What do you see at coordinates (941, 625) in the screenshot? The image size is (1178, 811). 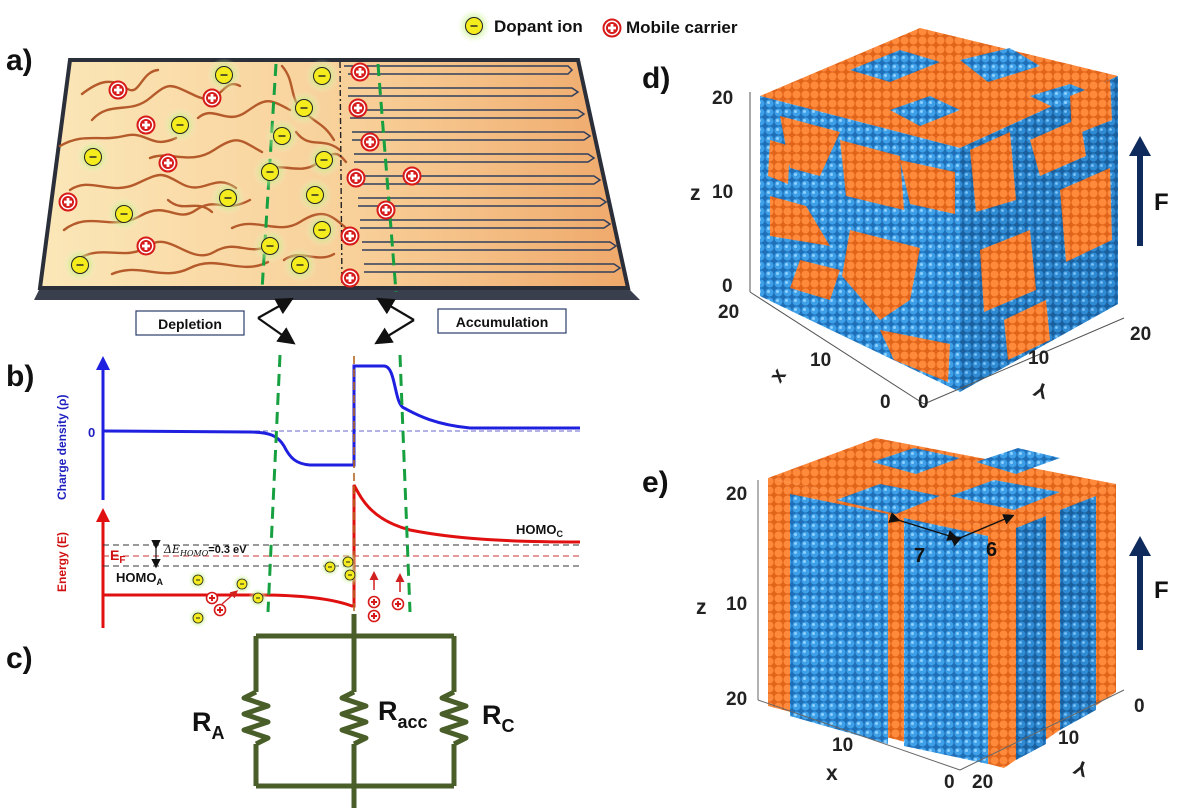 I see `cube-e-axes` at bounding box center [941, 625].